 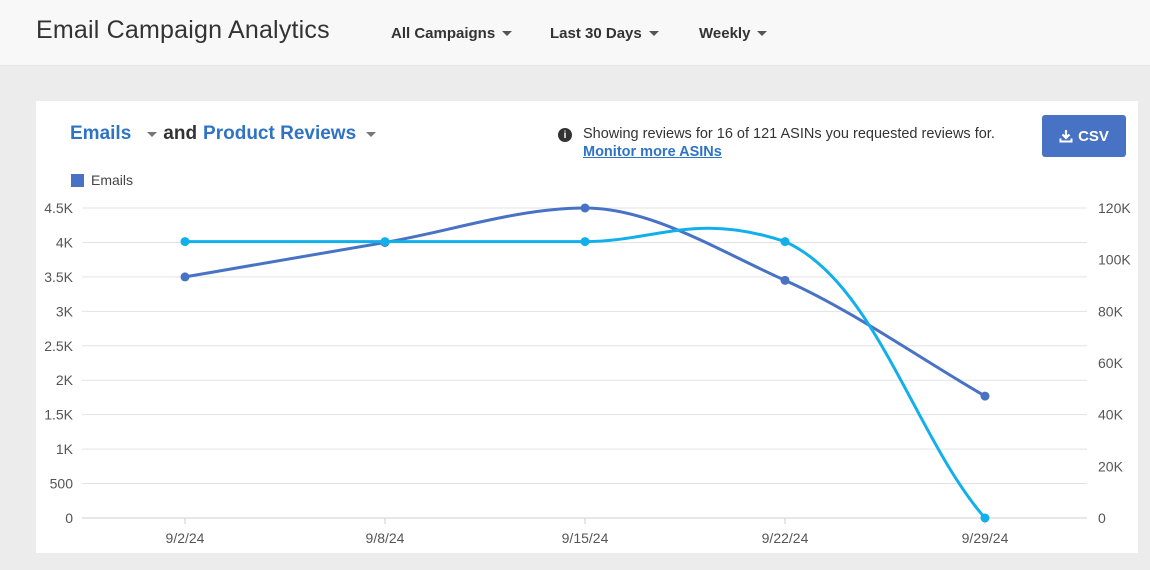 I want to click on interval-label: Weekly, so click(x=725, y=33).